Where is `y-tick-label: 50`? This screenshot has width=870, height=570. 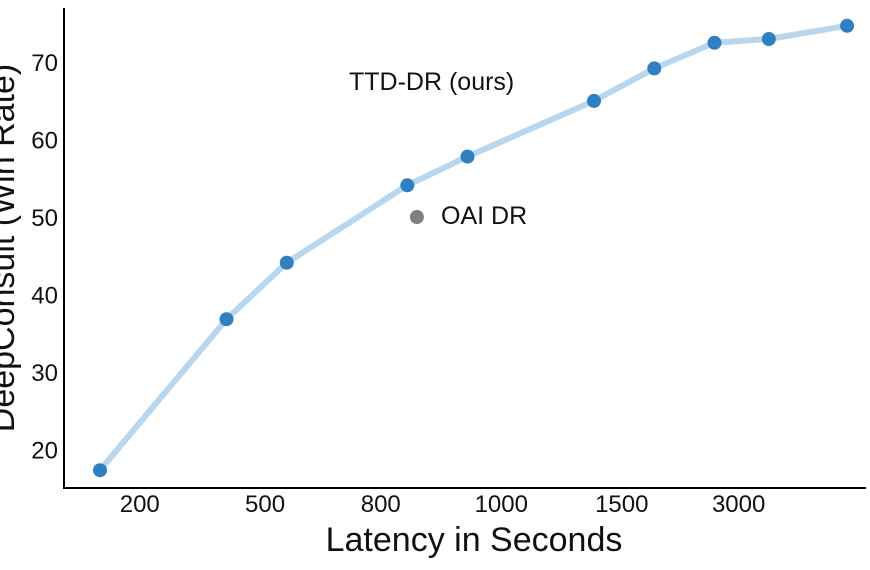 y-tick-label: 50 is located at coordinates (44, 218).